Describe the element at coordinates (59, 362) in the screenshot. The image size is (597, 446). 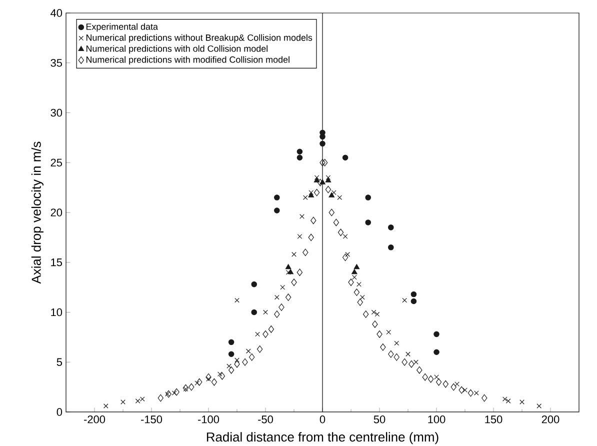
I see `y-tick-label: 5` at that location.